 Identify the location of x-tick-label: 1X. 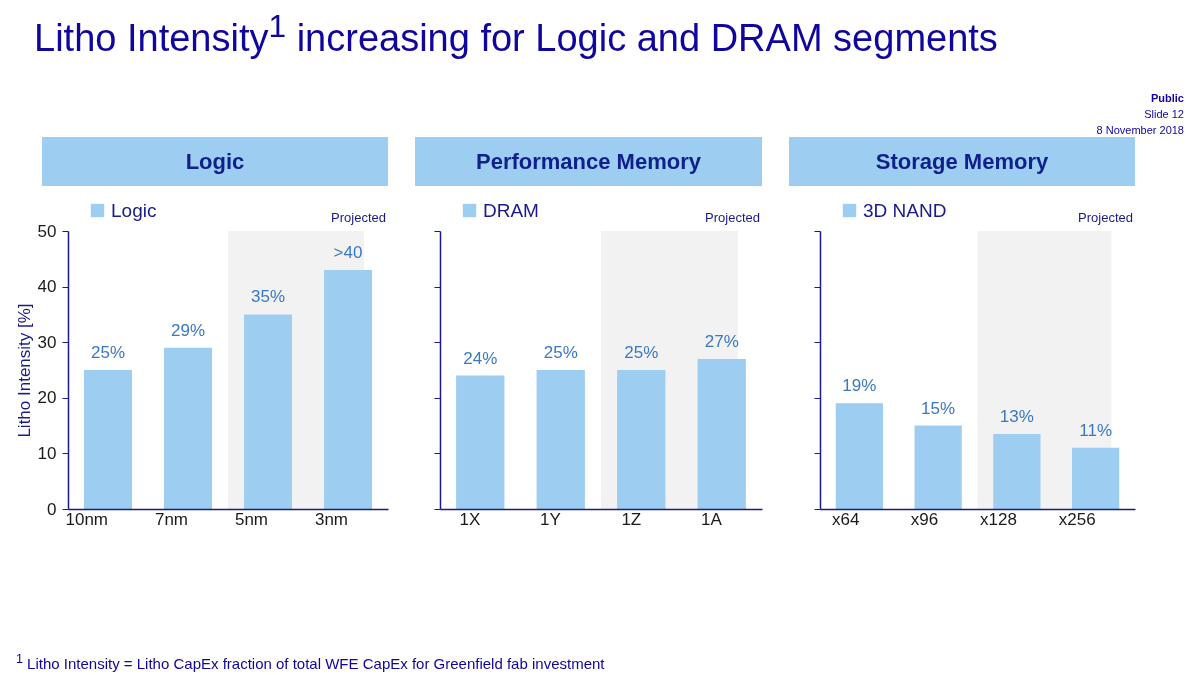
(470, 519).